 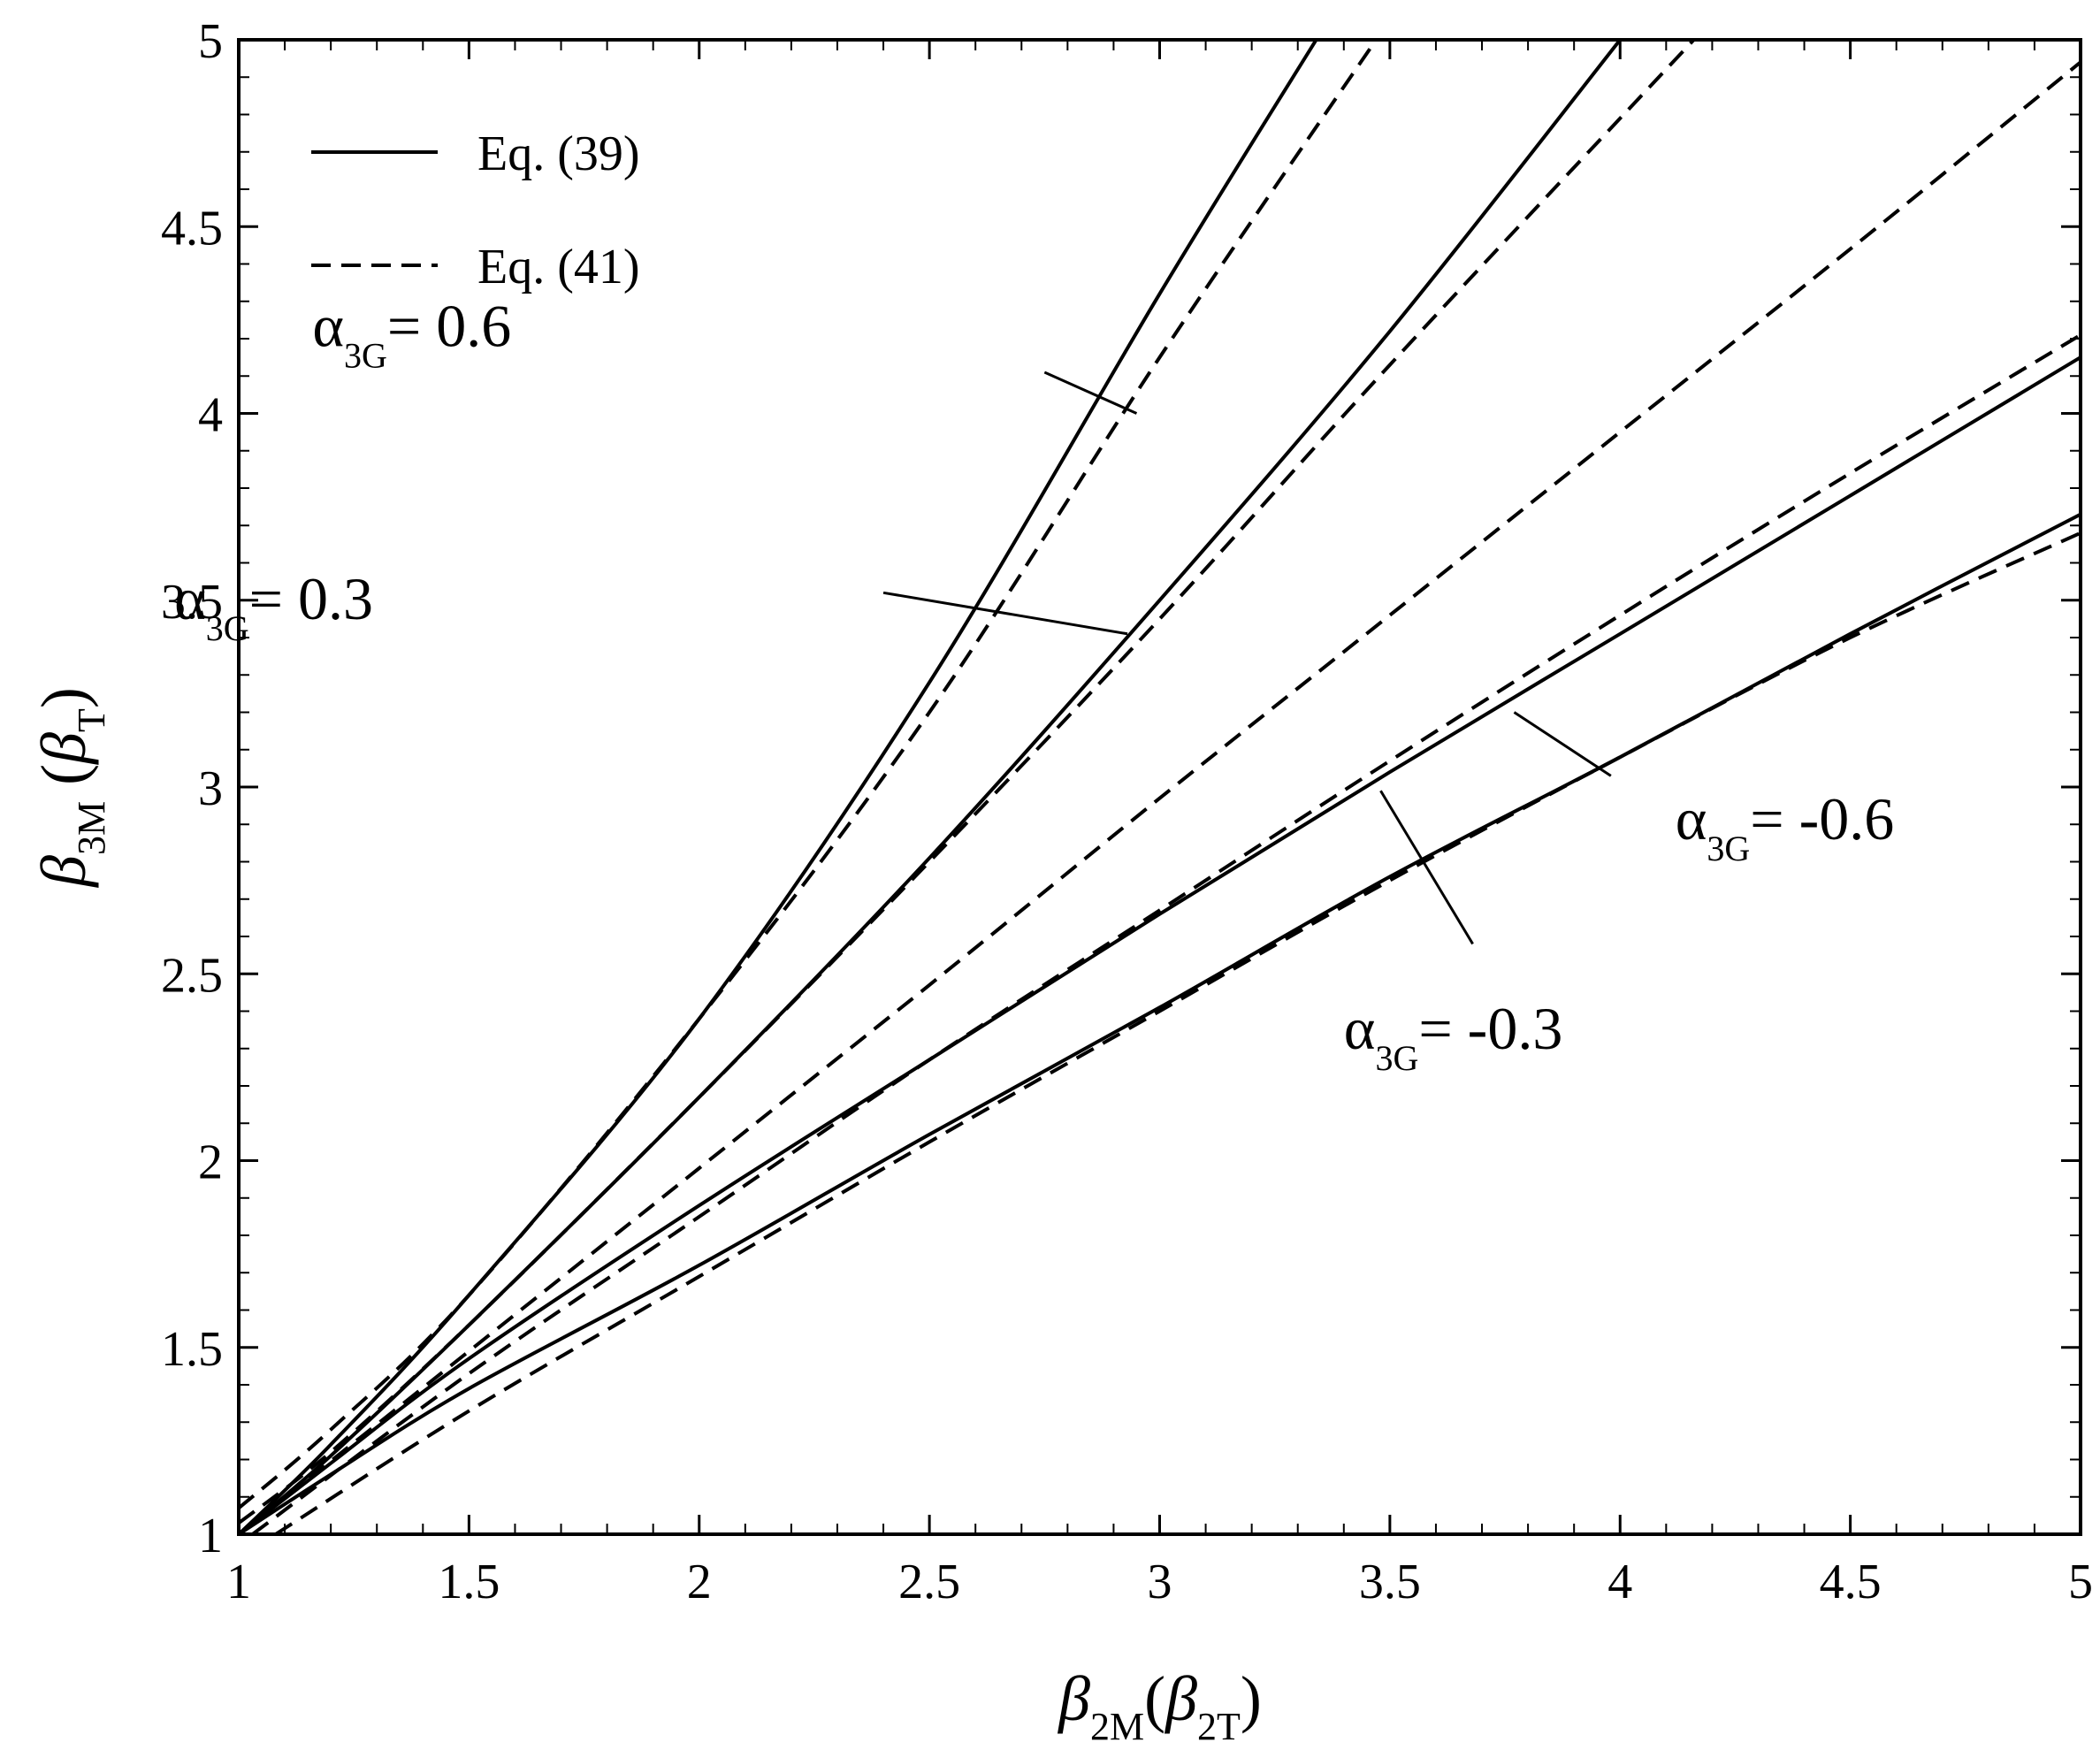 What do you see at coordinates (311, 598) in the screenshot?
I see `annotation-value: = 0.3` at bounding box center [311, 598].